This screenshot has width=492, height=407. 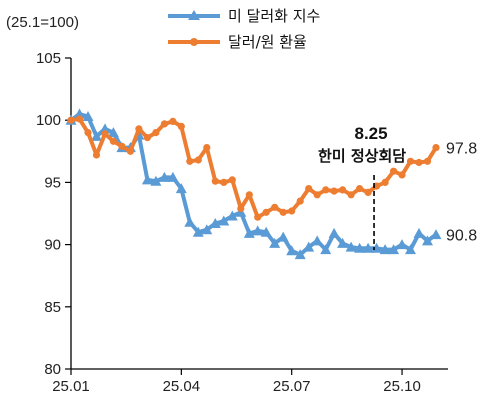 What do you see at coordinates (292, 386) in the screenshot?
I see `x-tick-label: 25.07` at bounding box center [292, 386].